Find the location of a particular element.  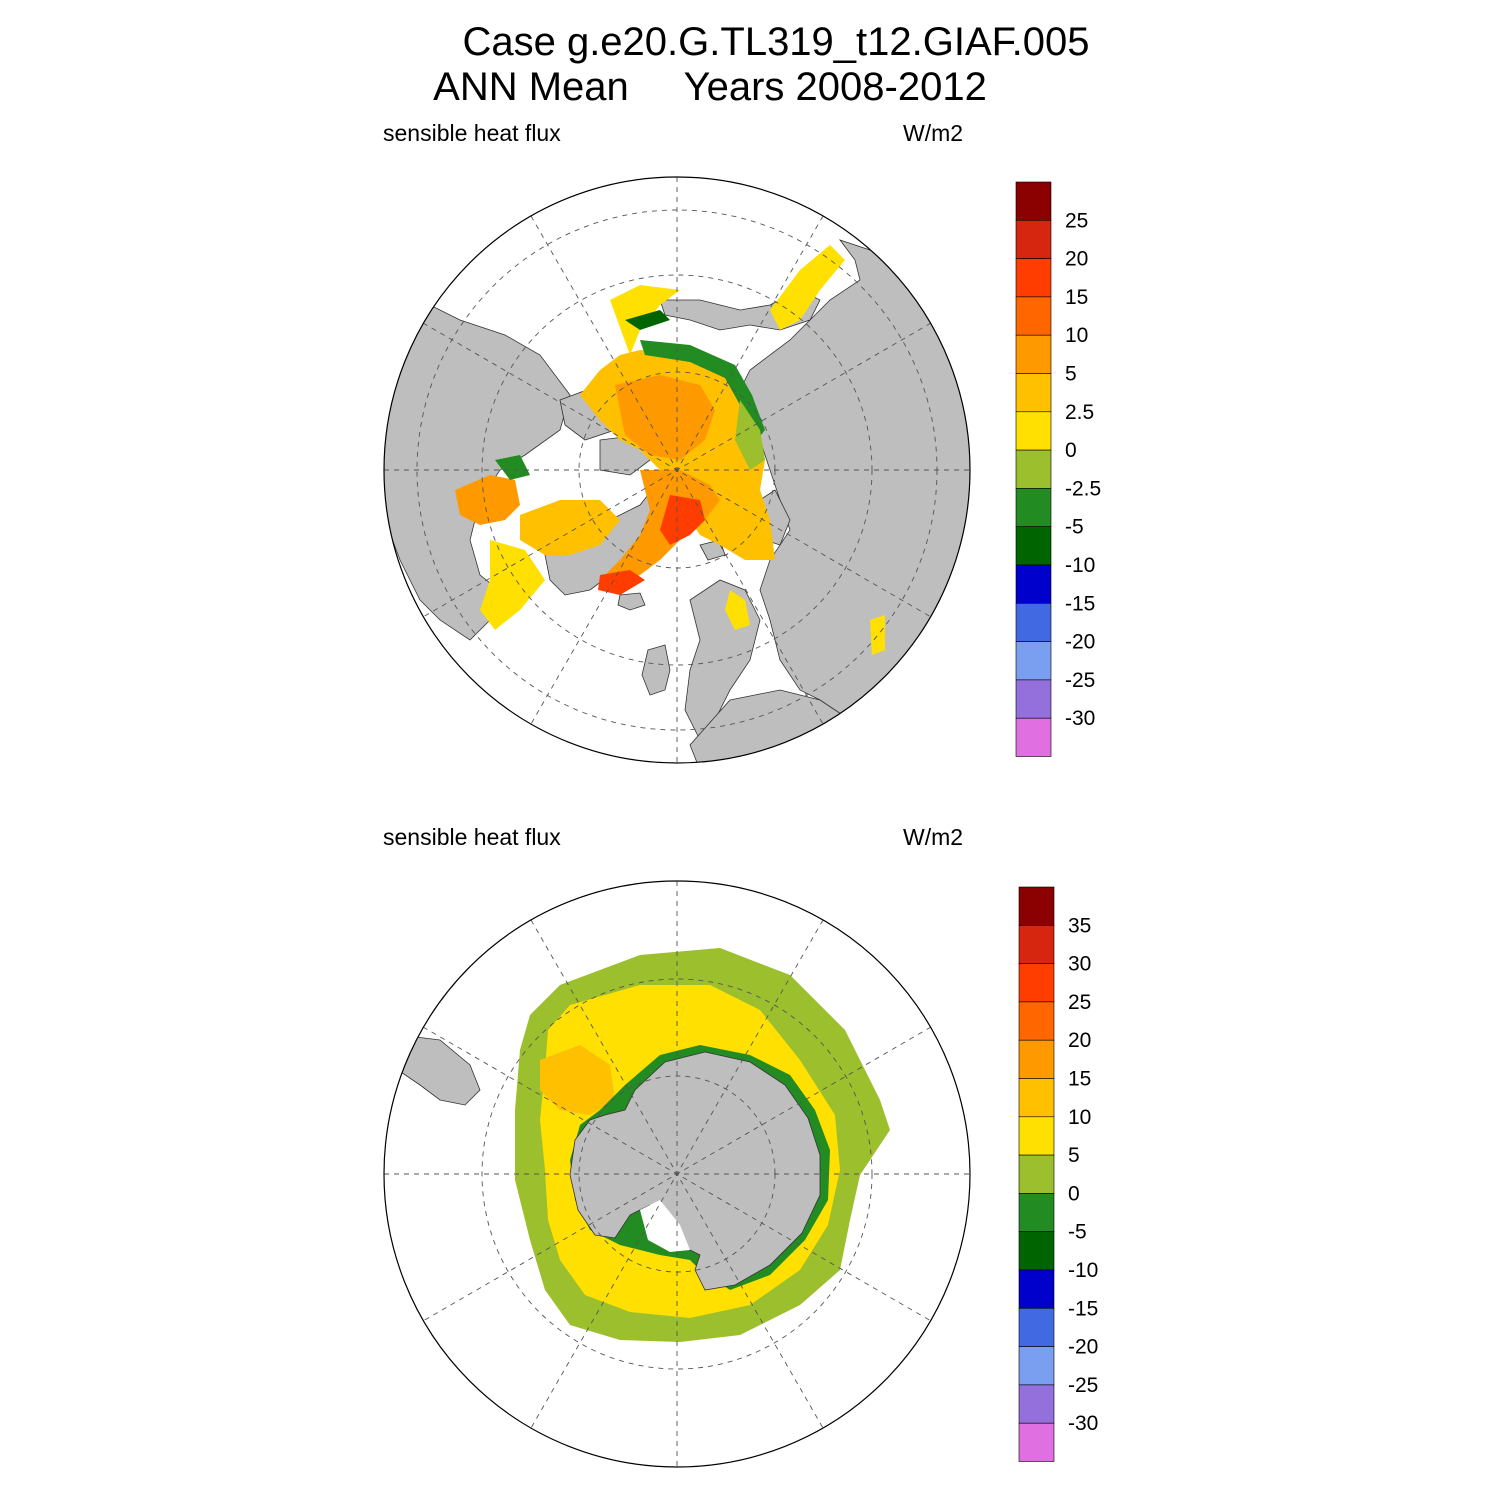

north-flux-field is located at coordinates (670, 450).